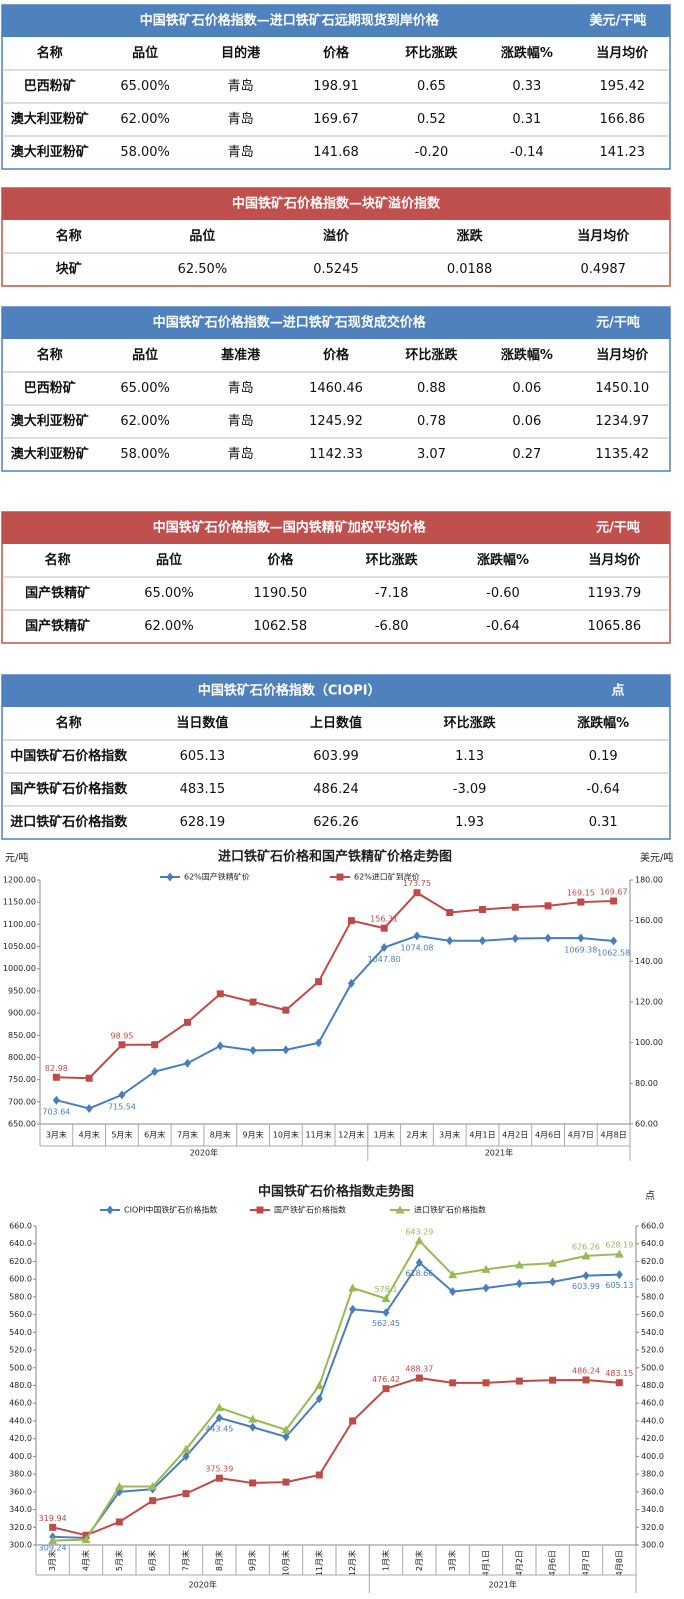  What do you see at coordinates (22, 1101) in the screenshot?
I see `y-tick-label: 700.00` at bounding box center [22, 1101].